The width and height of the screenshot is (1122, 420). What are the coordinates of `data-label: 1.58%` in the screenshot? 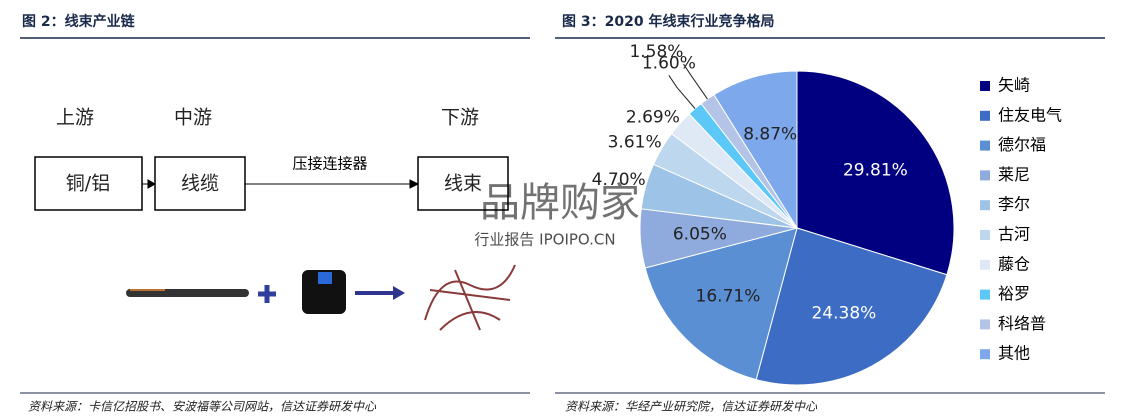 It's located at (656, 52).